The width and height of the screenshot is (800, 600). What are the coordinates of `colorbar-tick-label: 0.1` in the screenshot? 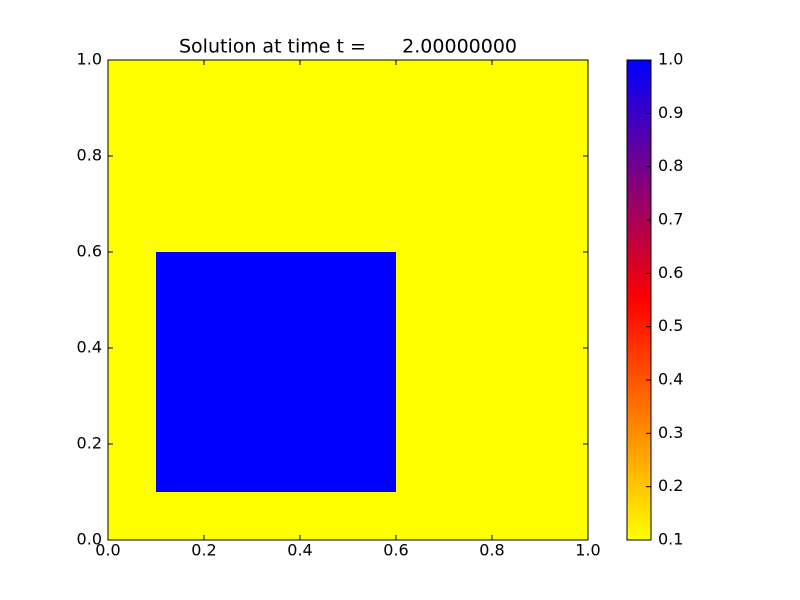 It's located at (670, 539).